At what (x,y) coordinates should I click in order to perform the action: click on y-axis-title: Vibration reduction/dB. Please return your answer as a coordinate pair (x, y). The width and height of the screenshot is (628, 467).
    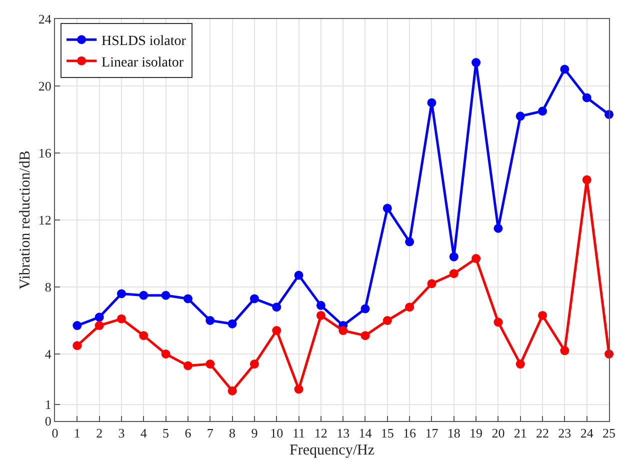
    Looking at the image, I should click on (26, 220).